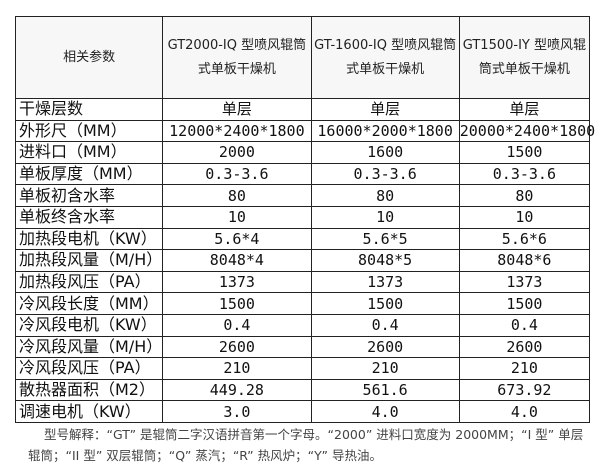  What do you see at coordinates (237, 390) in the screenshot?
I see `table-cell: 449.28` at bounding box center [237, 390].